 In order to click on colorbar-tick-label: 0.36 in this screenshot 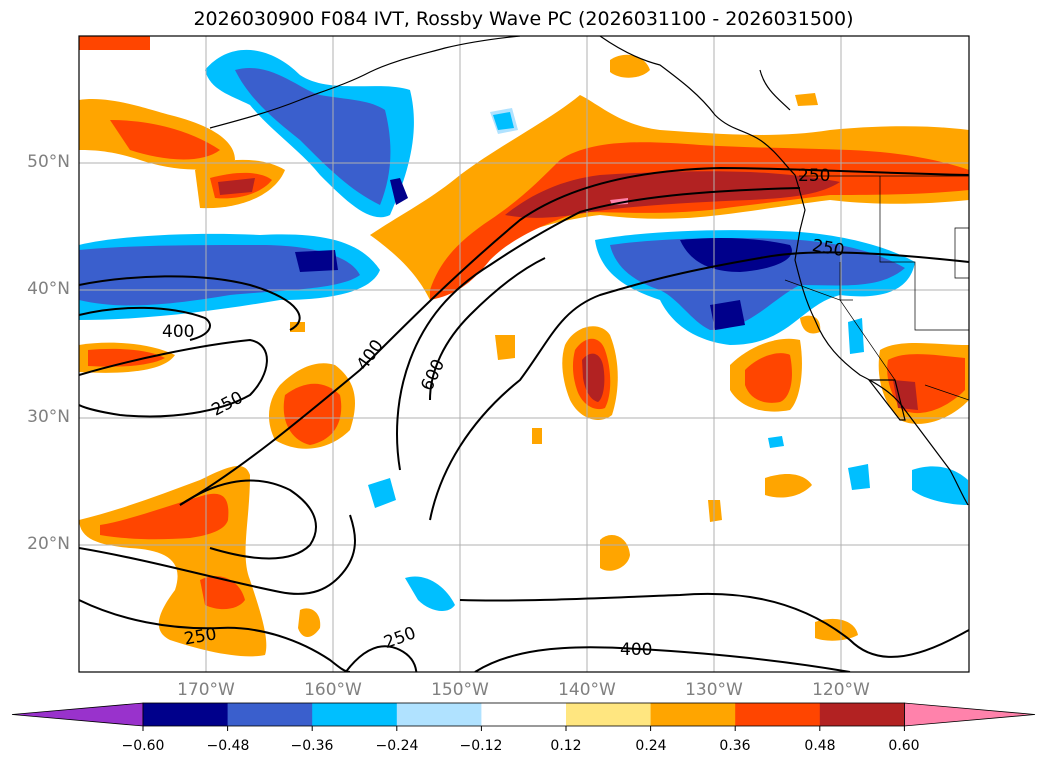, I will do `click(735, 746)`.